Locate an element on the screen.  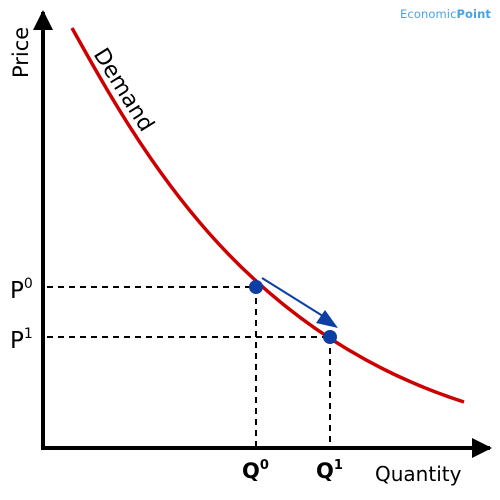
q0-label: Q0 is located at coordinates (255, 470).